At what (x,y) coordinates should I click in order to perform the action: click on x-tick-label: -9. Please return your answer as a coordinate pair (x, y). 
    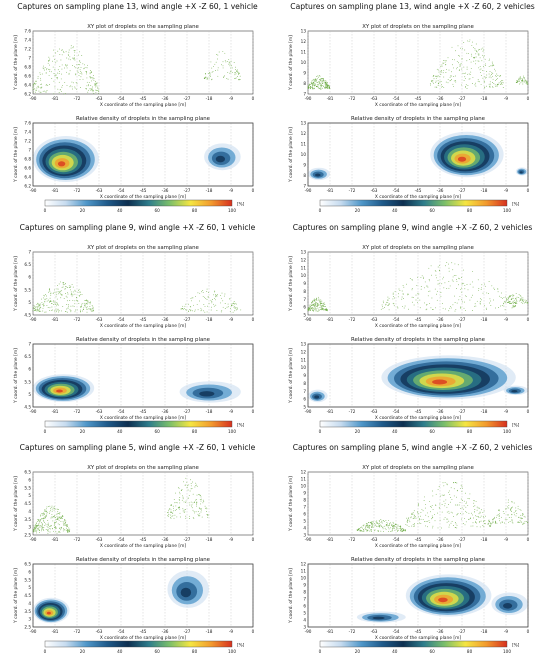
    Looking at the image, I should click on (231, 631).